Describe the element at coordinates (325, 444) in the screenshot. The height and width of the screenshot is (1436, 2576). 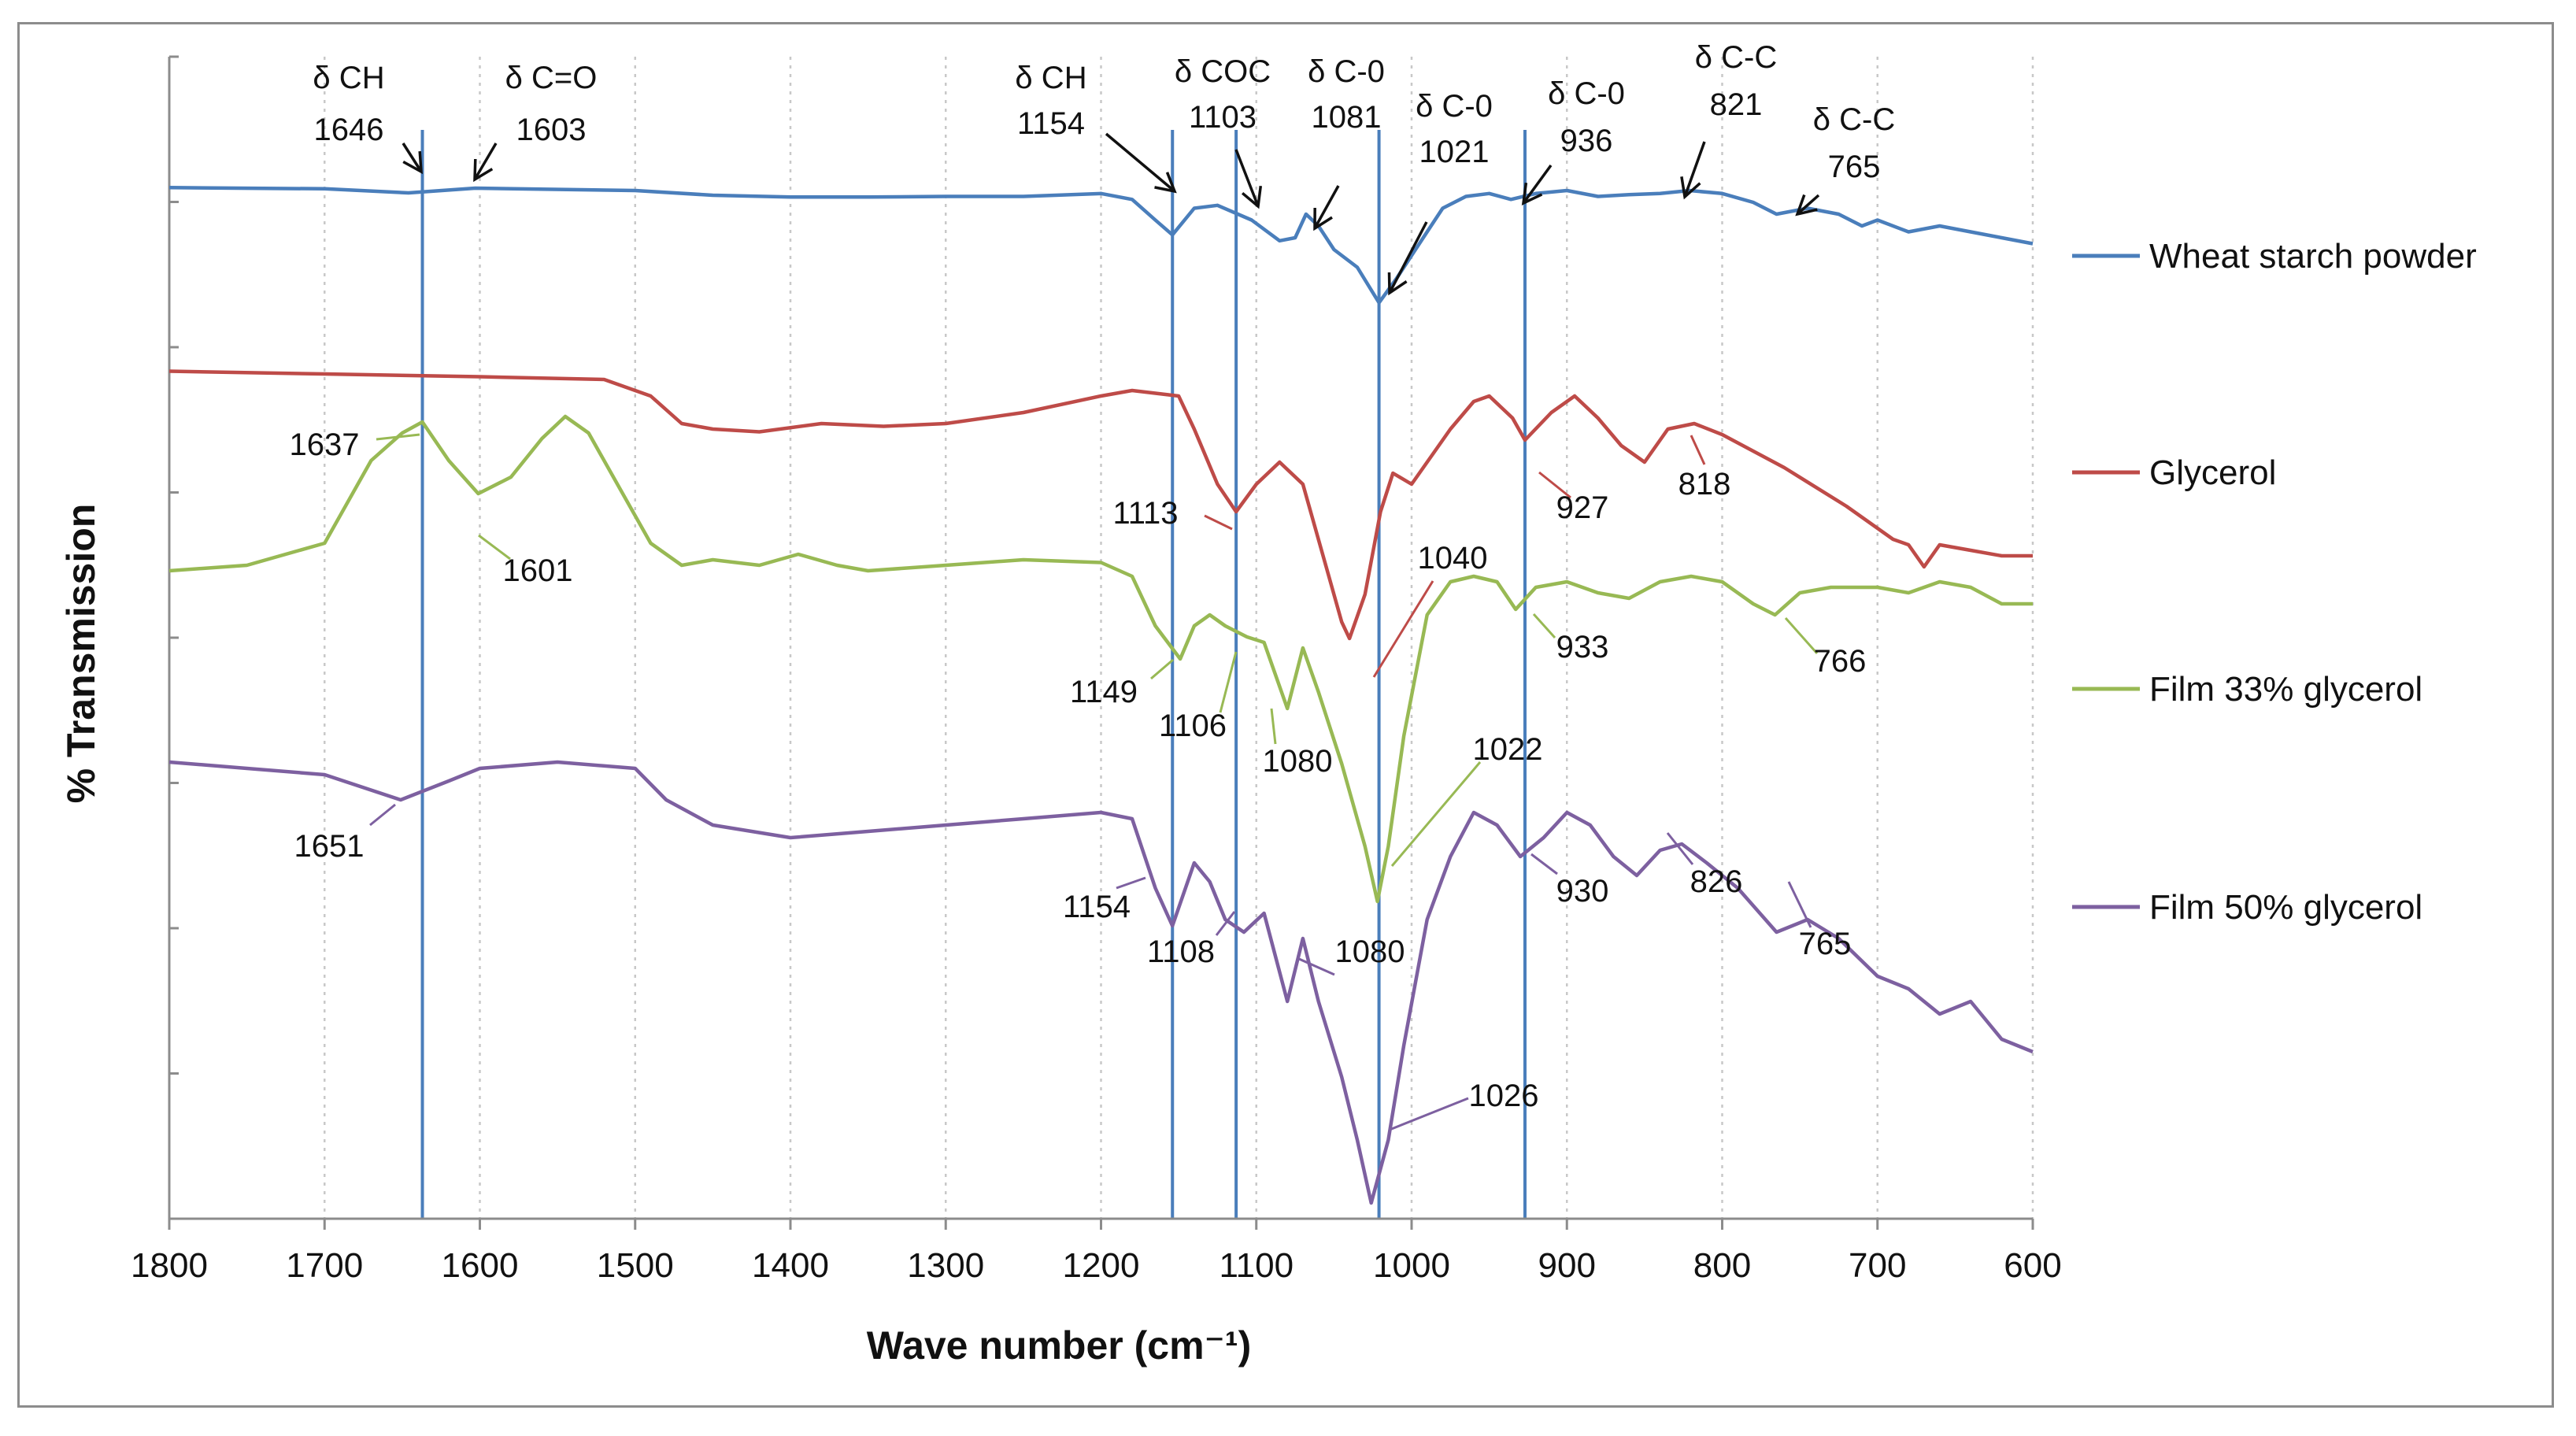
I see `peak-label-1637: 1637` at that location.